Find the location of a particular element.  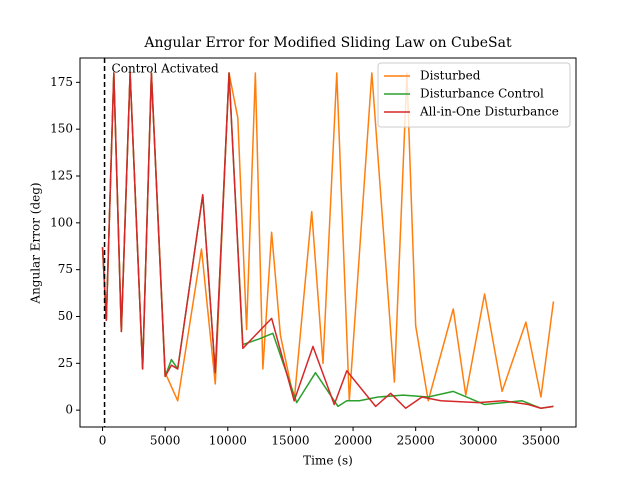

x-tick-label: 10000 is located at coordinates (228, 441).